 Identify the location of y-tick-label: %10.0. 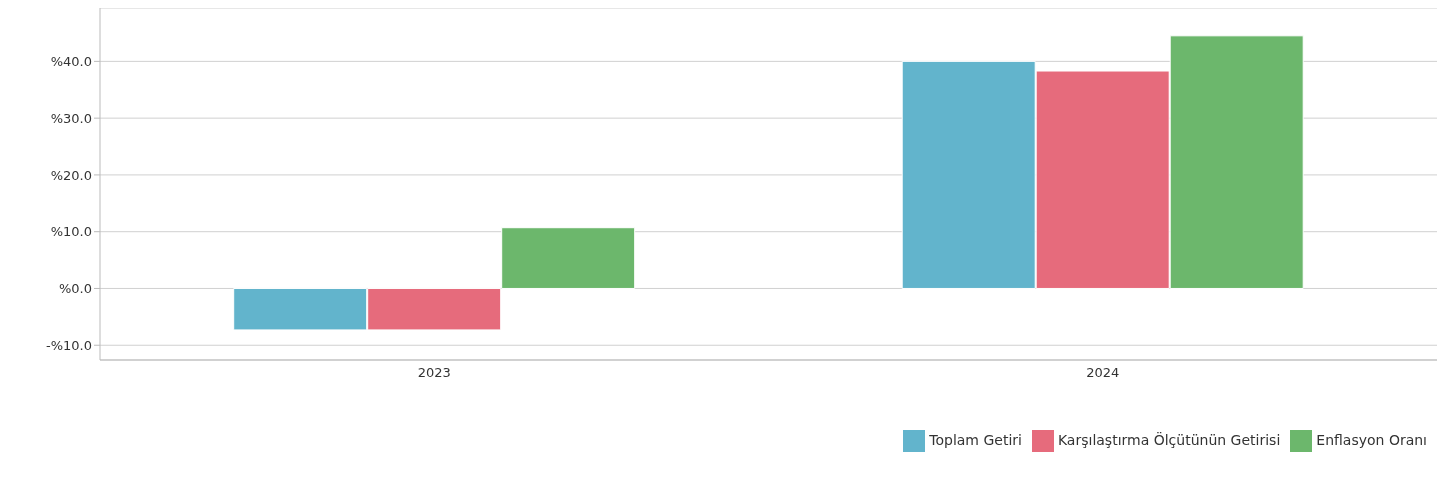
(71, 232).